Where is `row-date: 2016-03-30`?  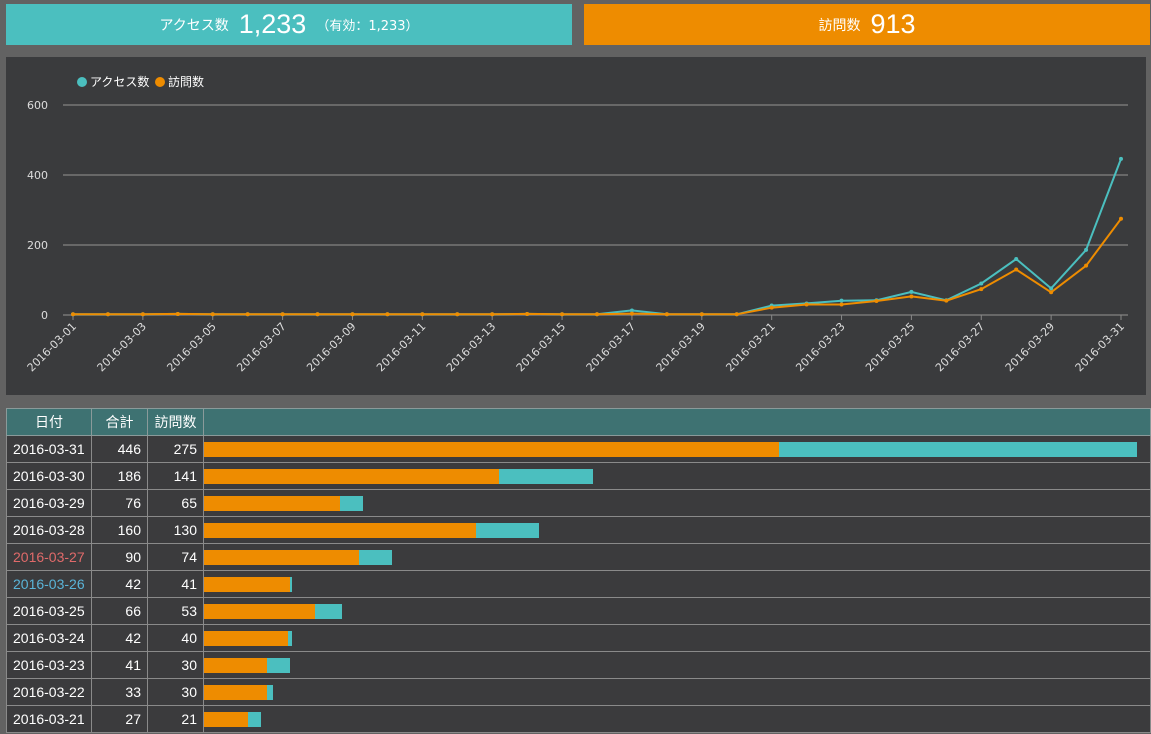
row-date: 2016-03-30 is located at coordinates (49, 476).